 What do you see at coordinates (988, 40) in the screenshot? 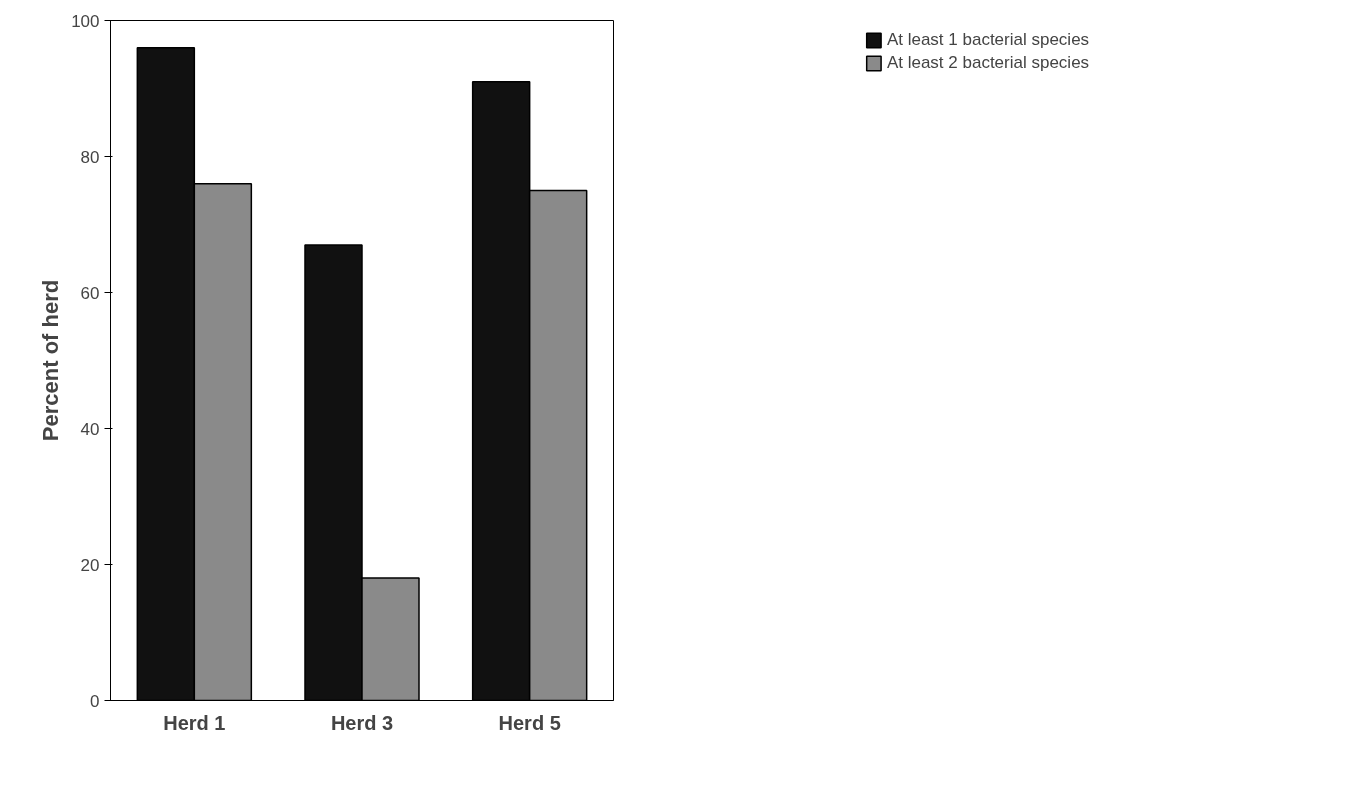
I see `legend-label: At least 1 bacterial species` at bounding box center [988, 40].